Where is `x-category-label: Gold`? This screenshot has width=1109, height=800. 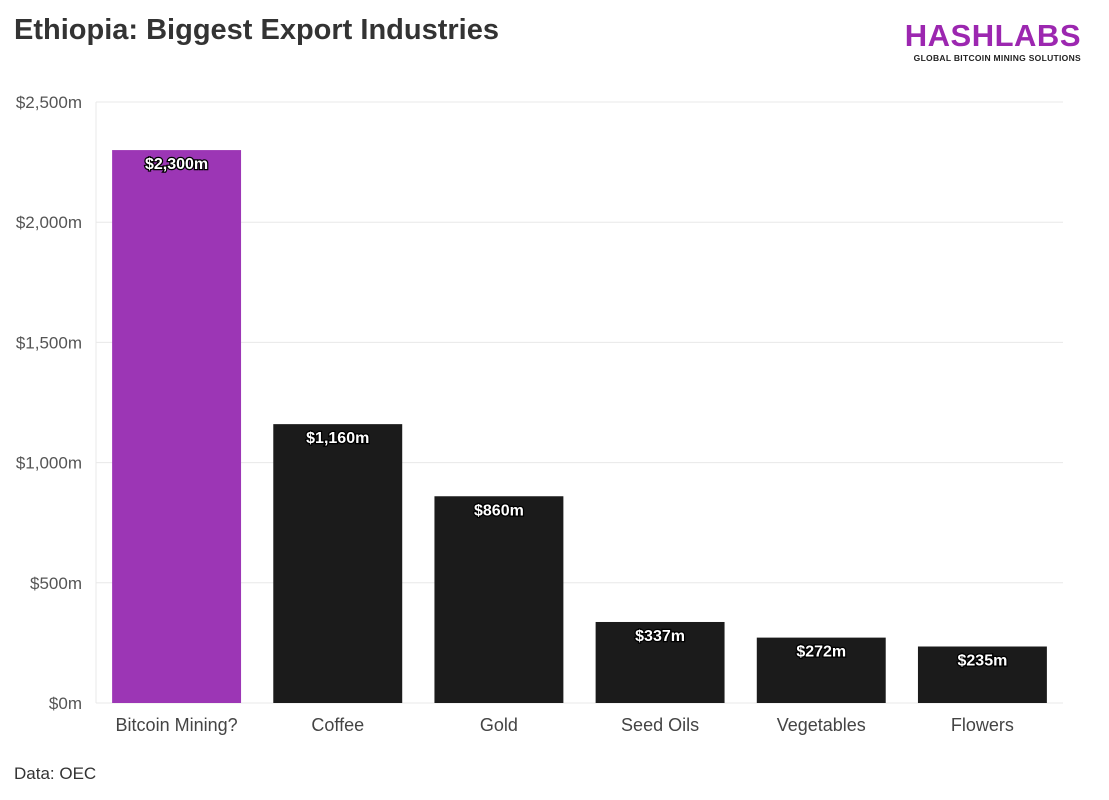 x-category-label: Gold is located at coordinates (499, 725).